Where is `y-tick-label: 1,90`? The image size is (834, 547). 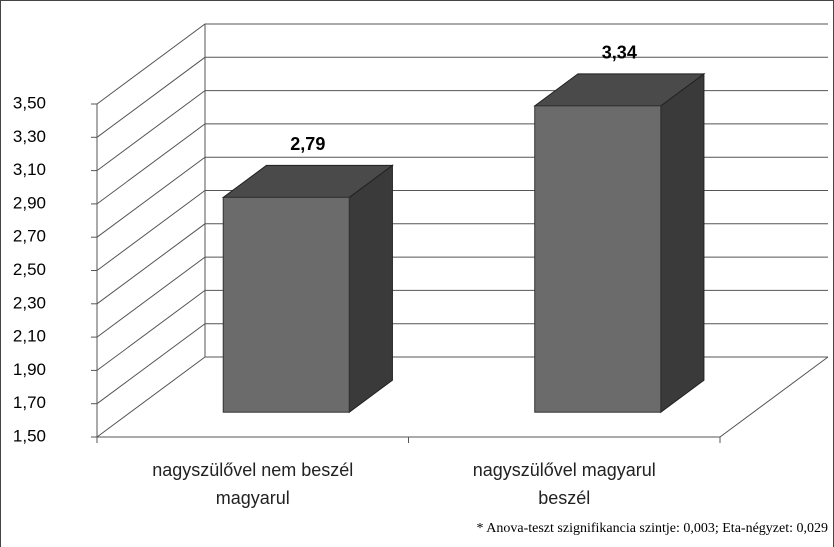
y-tick-label: 1,90 is located at coordinates (29, 369).